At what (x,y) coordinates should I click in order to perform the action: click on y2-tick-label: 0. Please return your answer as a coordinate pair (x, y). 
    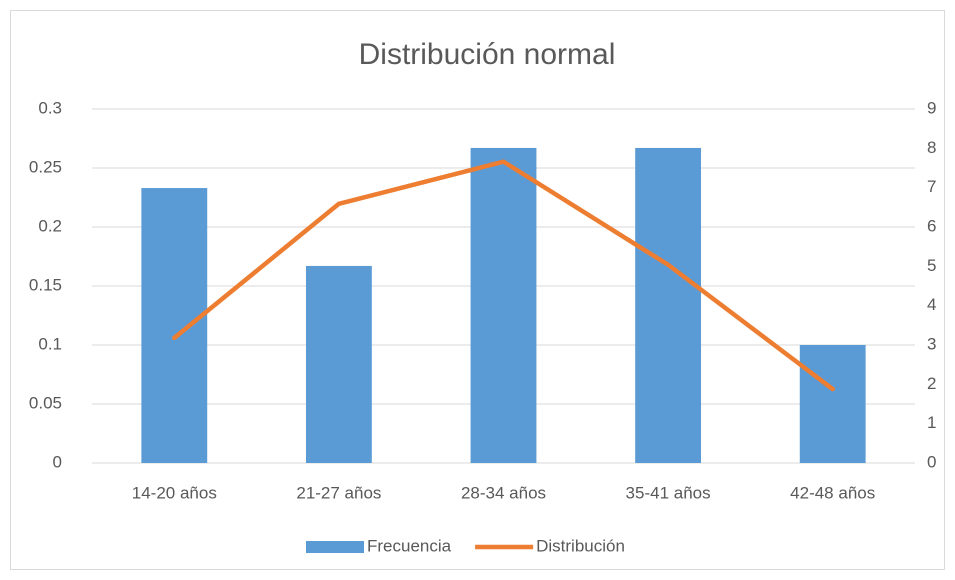
    Looking at the image, I should click on (931, 461).